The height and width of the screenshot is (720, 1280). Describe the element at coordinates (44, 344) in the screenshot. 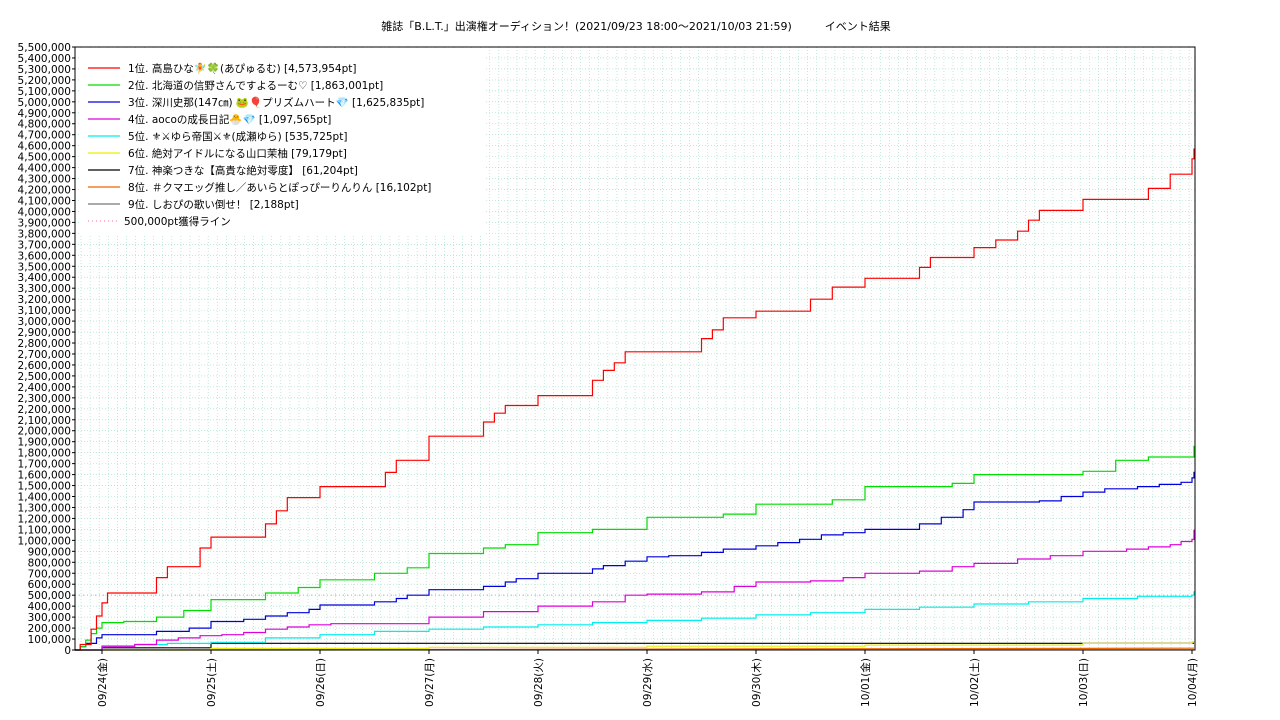

I see `y-tick-label: 2,800,000` at that location.